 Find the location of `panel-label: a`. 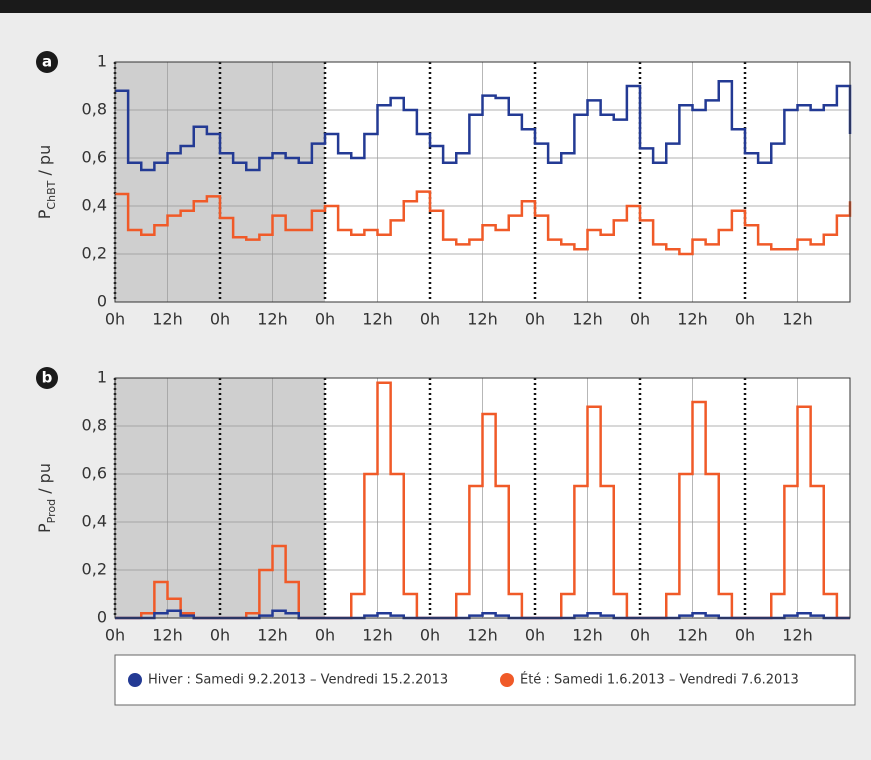

panel-label: a is located at coordinates (47, 62).